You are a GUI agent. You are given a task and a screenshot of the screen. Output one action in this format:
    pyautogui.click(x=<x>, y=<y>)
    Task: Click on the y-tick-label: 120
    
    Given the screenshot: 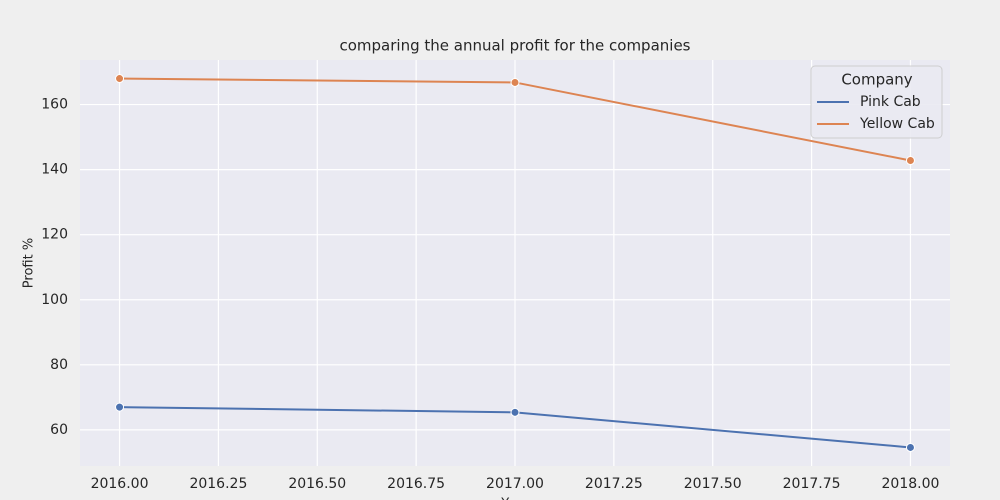 What is the action you would take?
    pyautogui.click(x=54, y=235)
    